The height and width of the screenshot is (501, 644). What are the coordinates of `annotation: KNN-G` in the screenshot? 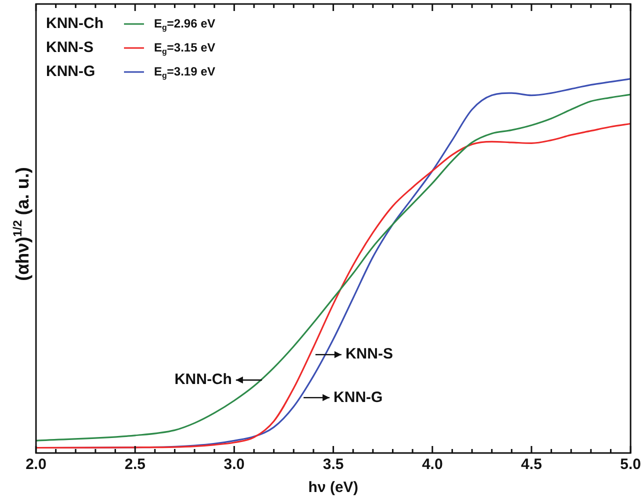 It's located at (358, 397).